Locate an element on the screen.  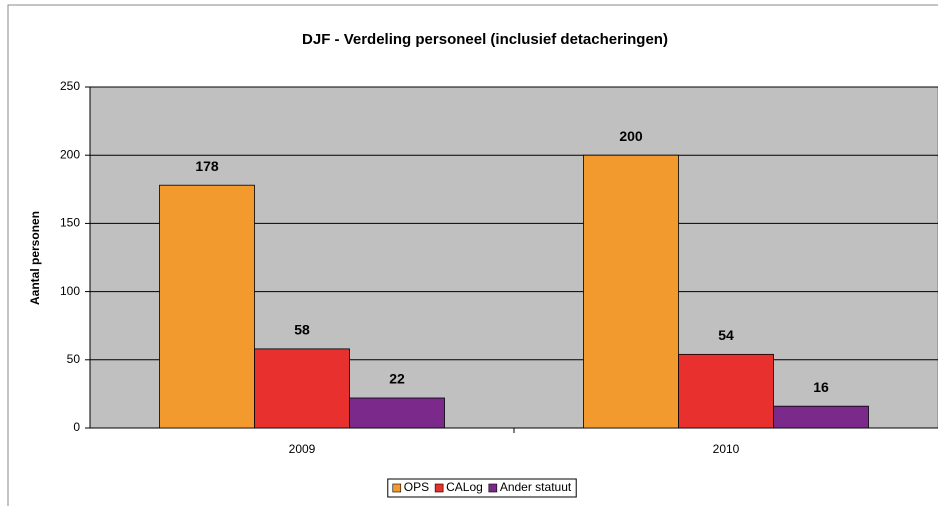
legend-box is located at coordinates (482, 488).